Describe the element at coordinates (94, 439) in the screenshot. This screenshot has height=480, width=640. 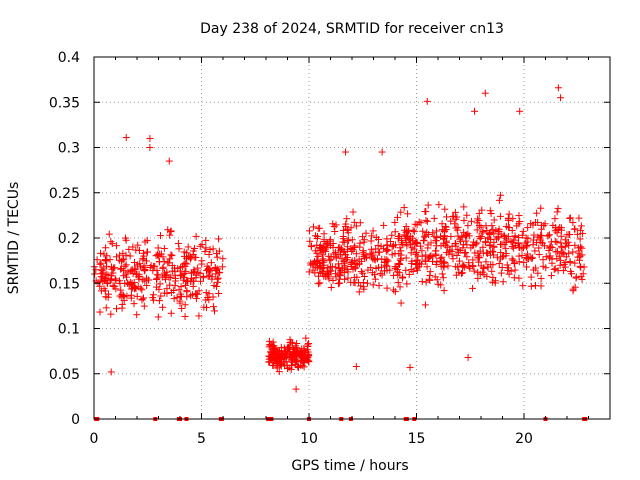
I see `x-tick-label: 0` at that location.